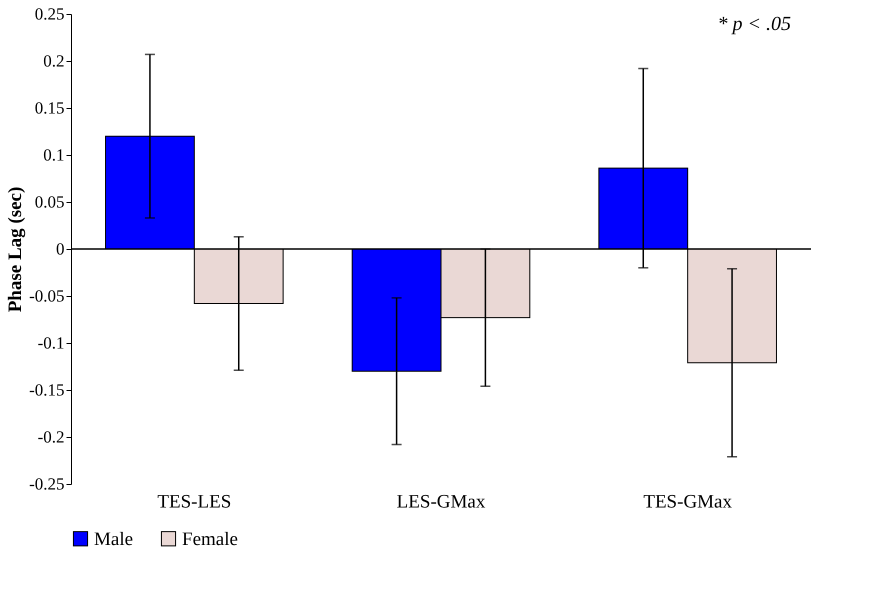 The image size is (884, 590). I want to click on y-tick-label: -0.2, so click(51, 437).